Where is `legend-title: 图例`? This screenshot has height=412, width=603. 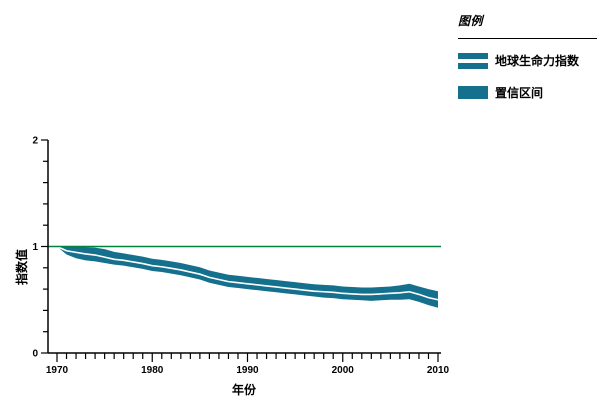
legend-title: 图例 is located at coordinates (471, 21).